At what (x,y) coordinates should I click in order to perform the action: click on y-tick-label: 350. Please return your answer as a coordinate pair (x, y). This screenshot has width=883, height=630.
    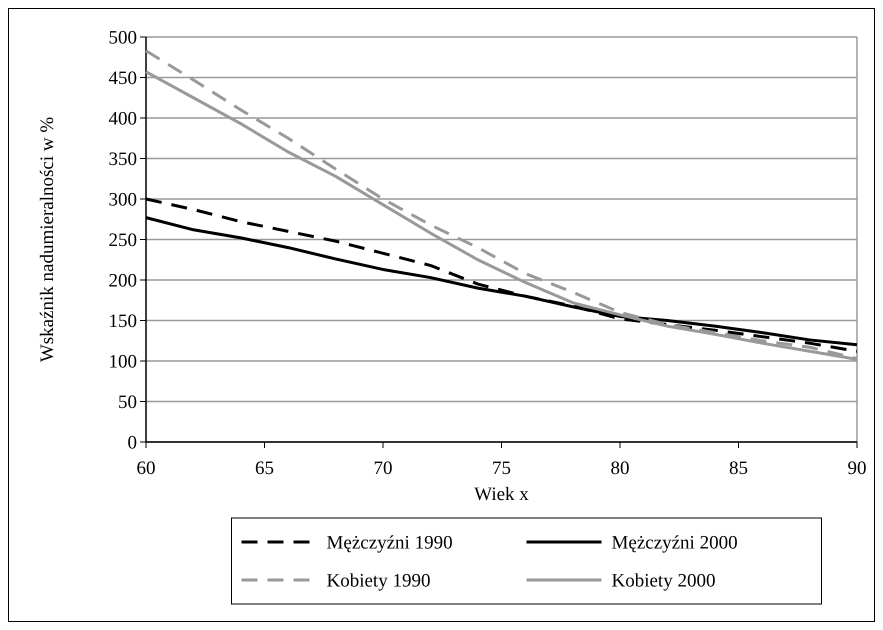
    Looking at the image, I should click on (122, 159).